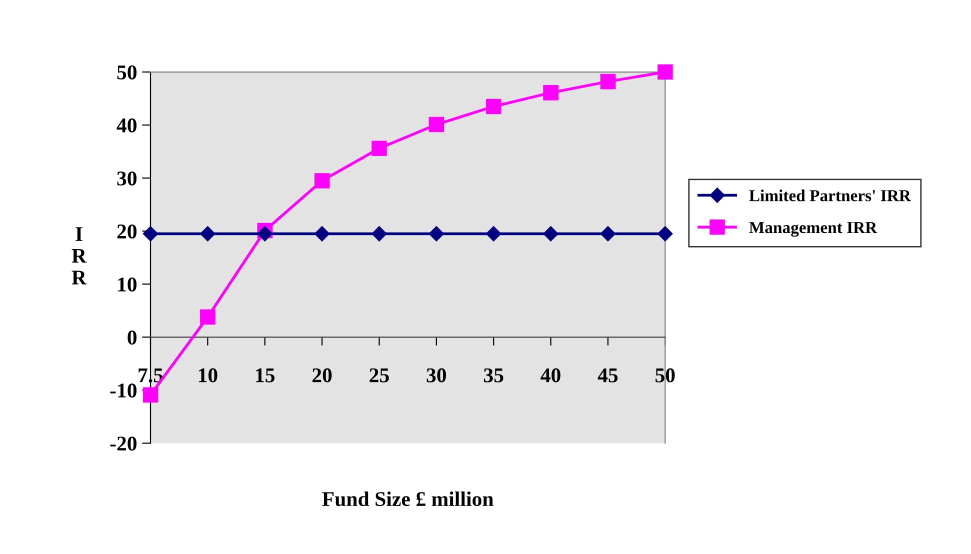  I want to click on legend-label: Management IRR, so click(813, 229).